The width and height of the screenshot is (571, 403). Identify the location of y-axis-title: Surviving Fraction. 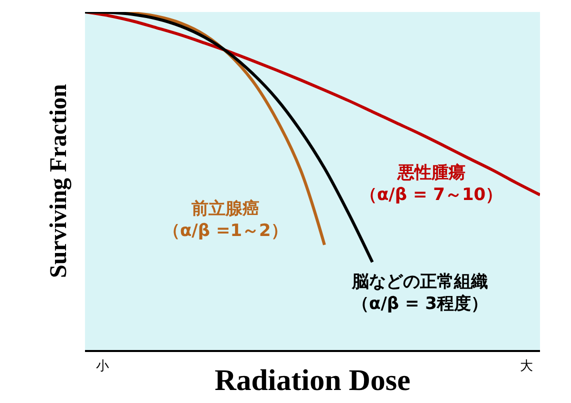
(59, 181).